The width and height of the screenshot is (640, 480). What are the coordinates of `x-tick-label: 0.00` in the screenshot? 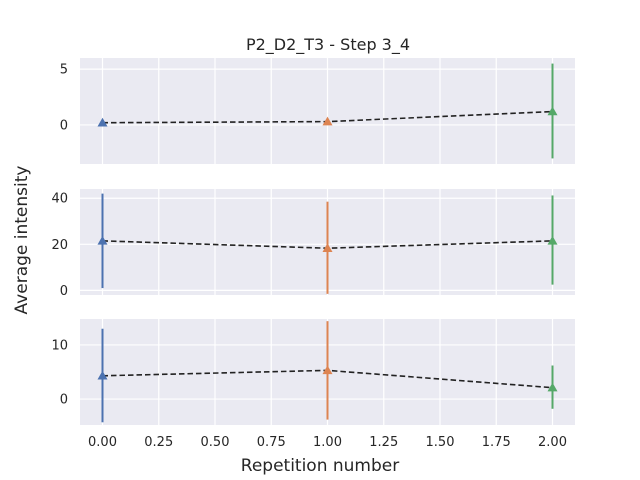 It's located at (102, 442).